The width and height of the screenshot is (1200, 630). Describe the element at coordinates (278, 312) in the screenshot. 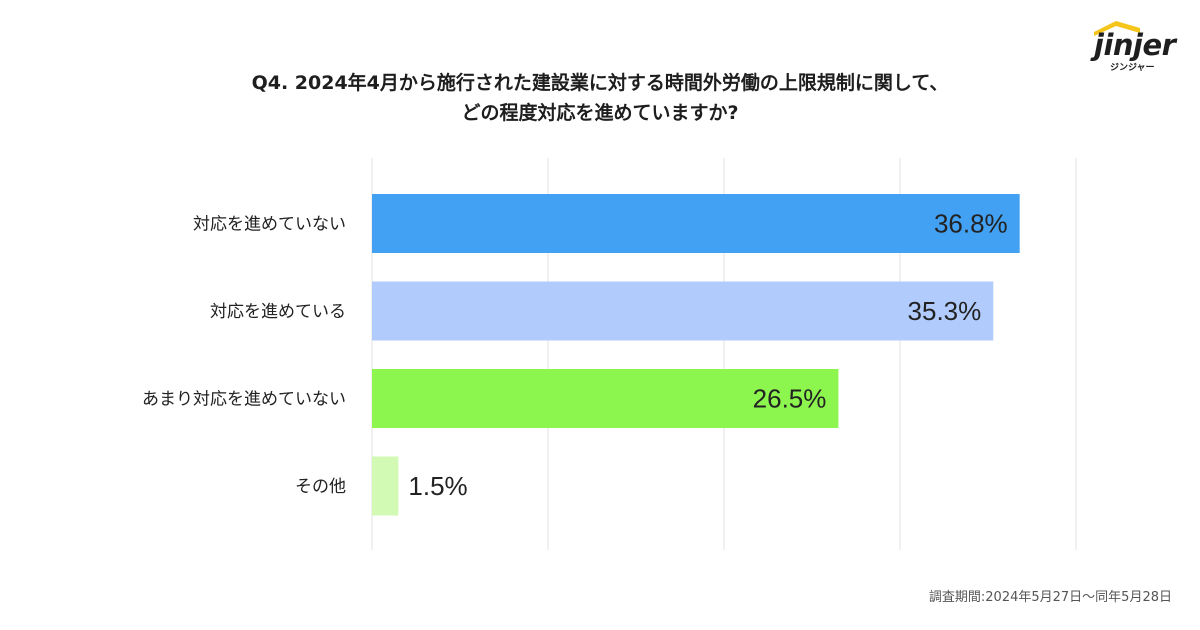

I see `category-label: 対応を進めている` at that location.